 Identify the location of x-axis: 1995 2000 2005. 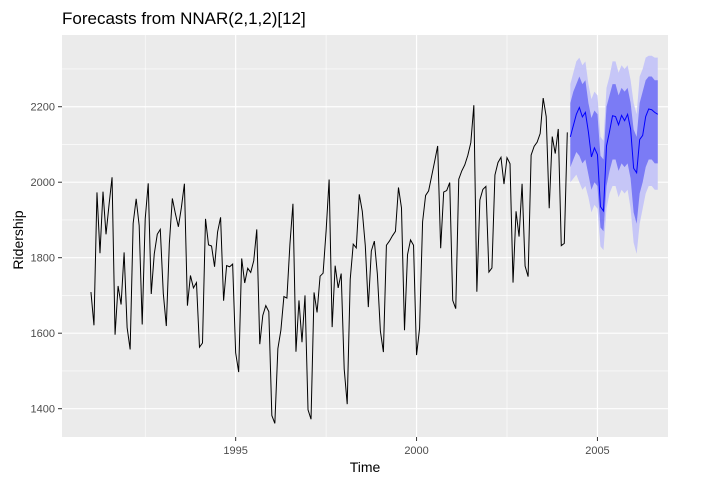
(416, 447).